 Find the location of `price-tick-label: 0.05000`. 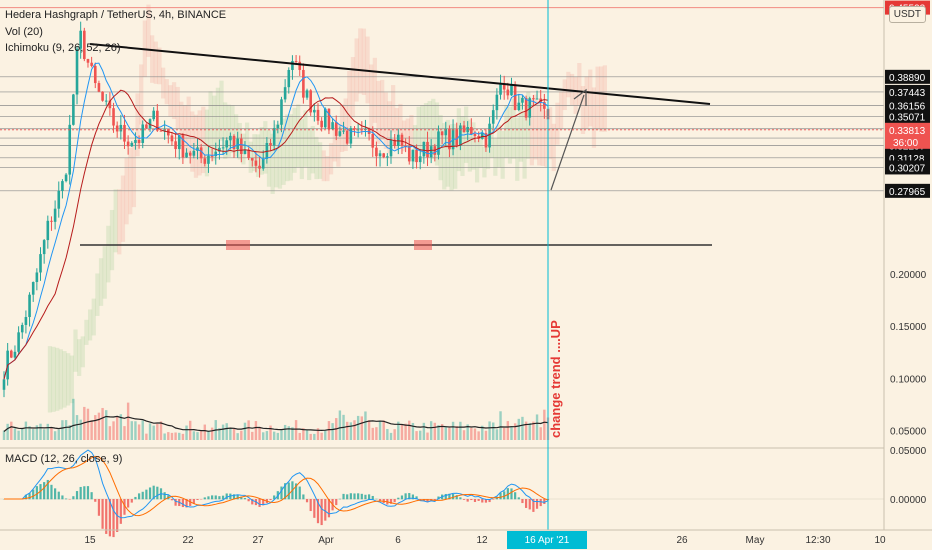

price-tick-label: 0.05000 is located at coordinates (908, 431).